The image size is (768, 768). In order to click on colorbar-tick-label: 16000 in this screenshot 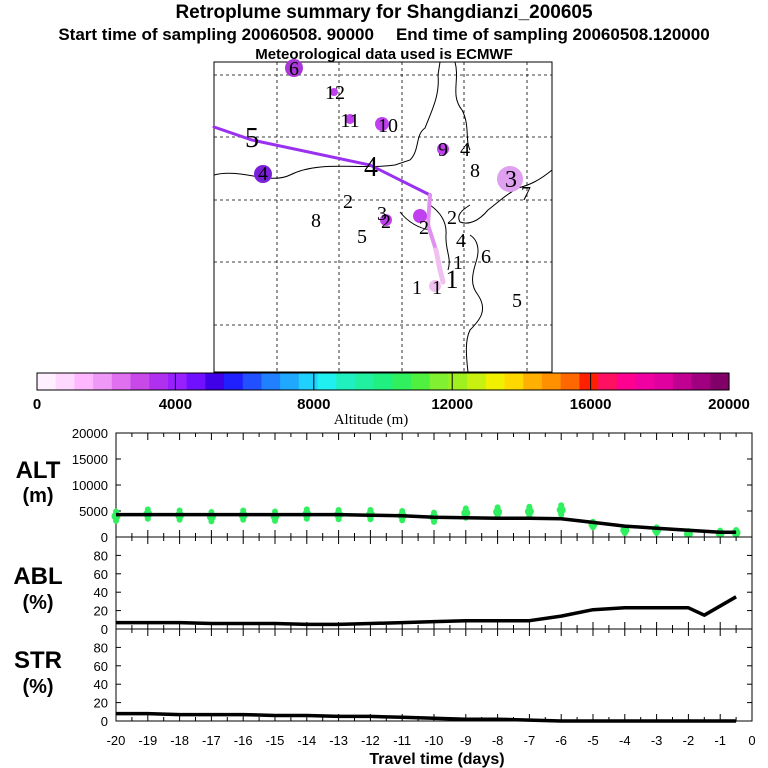, I will do `click(591, 404)`.